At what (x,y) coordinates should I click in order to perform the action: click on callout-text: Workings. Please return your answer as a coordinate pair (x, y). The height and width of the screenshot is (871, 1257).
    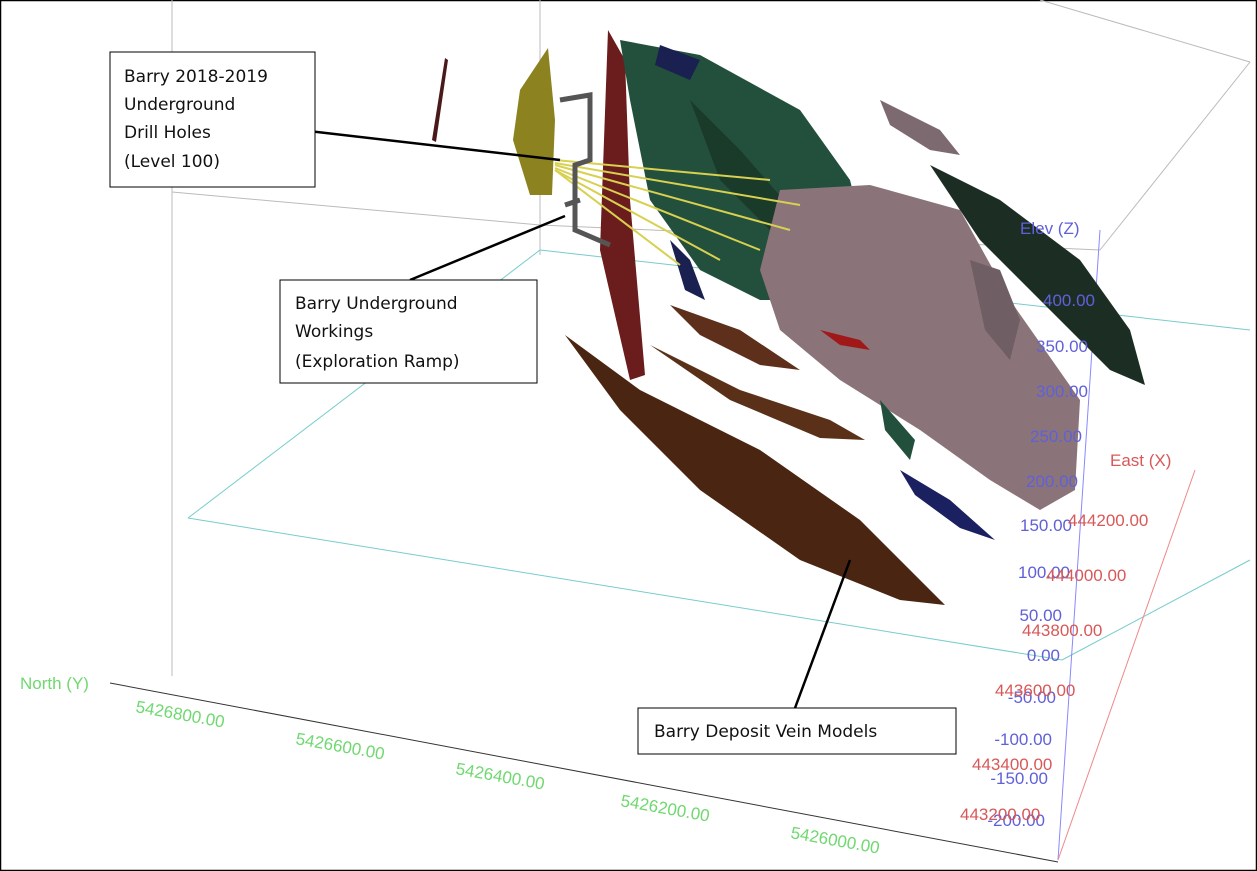
    Looking at the image, I should click on (334, 332).